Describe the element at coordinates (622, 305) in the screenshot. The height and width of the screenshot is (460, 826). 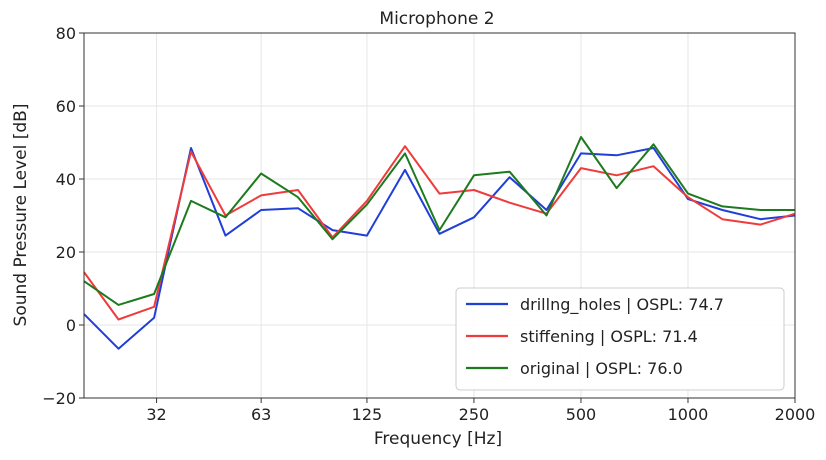
I see `legend-label: drillng_holes | OSPL: 74.7` at that location.